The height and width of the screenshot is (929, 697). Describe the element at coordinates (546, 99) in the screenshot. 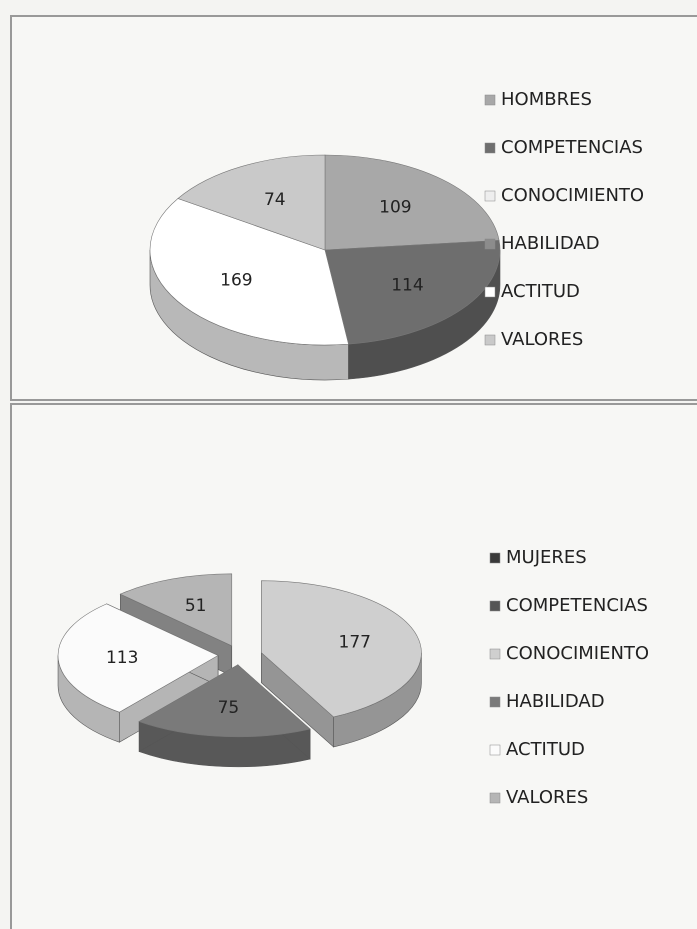

I see `legend-label: HOMBRES` at that location.